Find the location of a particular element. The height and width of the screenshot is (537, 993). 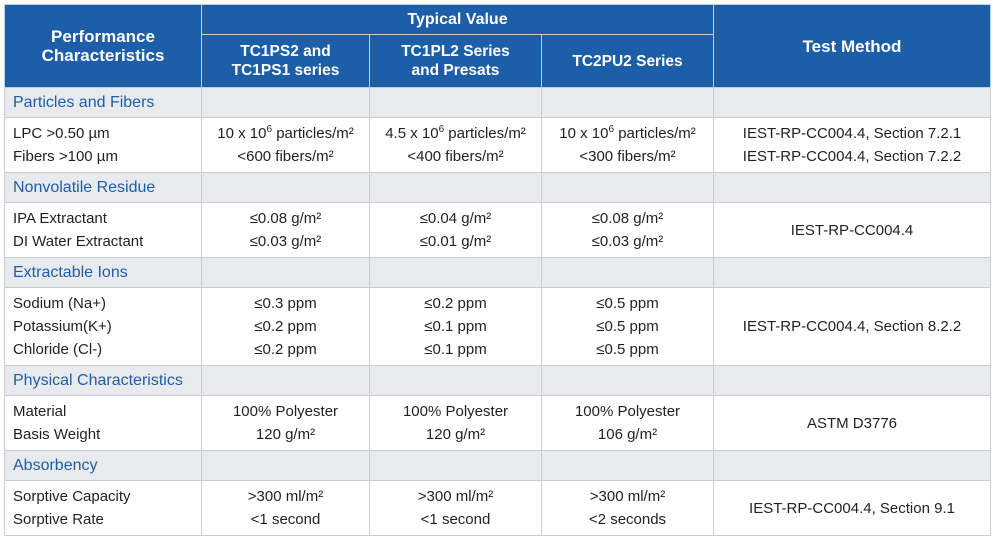

characteristic-names: IPA Extractant DI Water Extractant is located at coordinates (103, 230).